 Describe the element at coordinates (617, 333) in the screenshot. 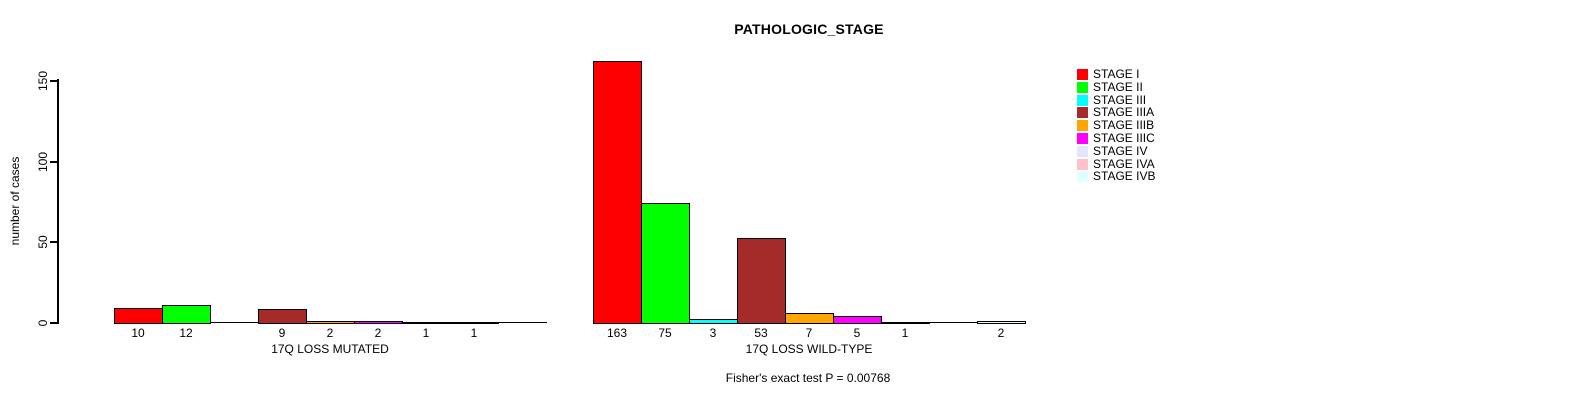

I see `bar-value-label: 163` at that location.